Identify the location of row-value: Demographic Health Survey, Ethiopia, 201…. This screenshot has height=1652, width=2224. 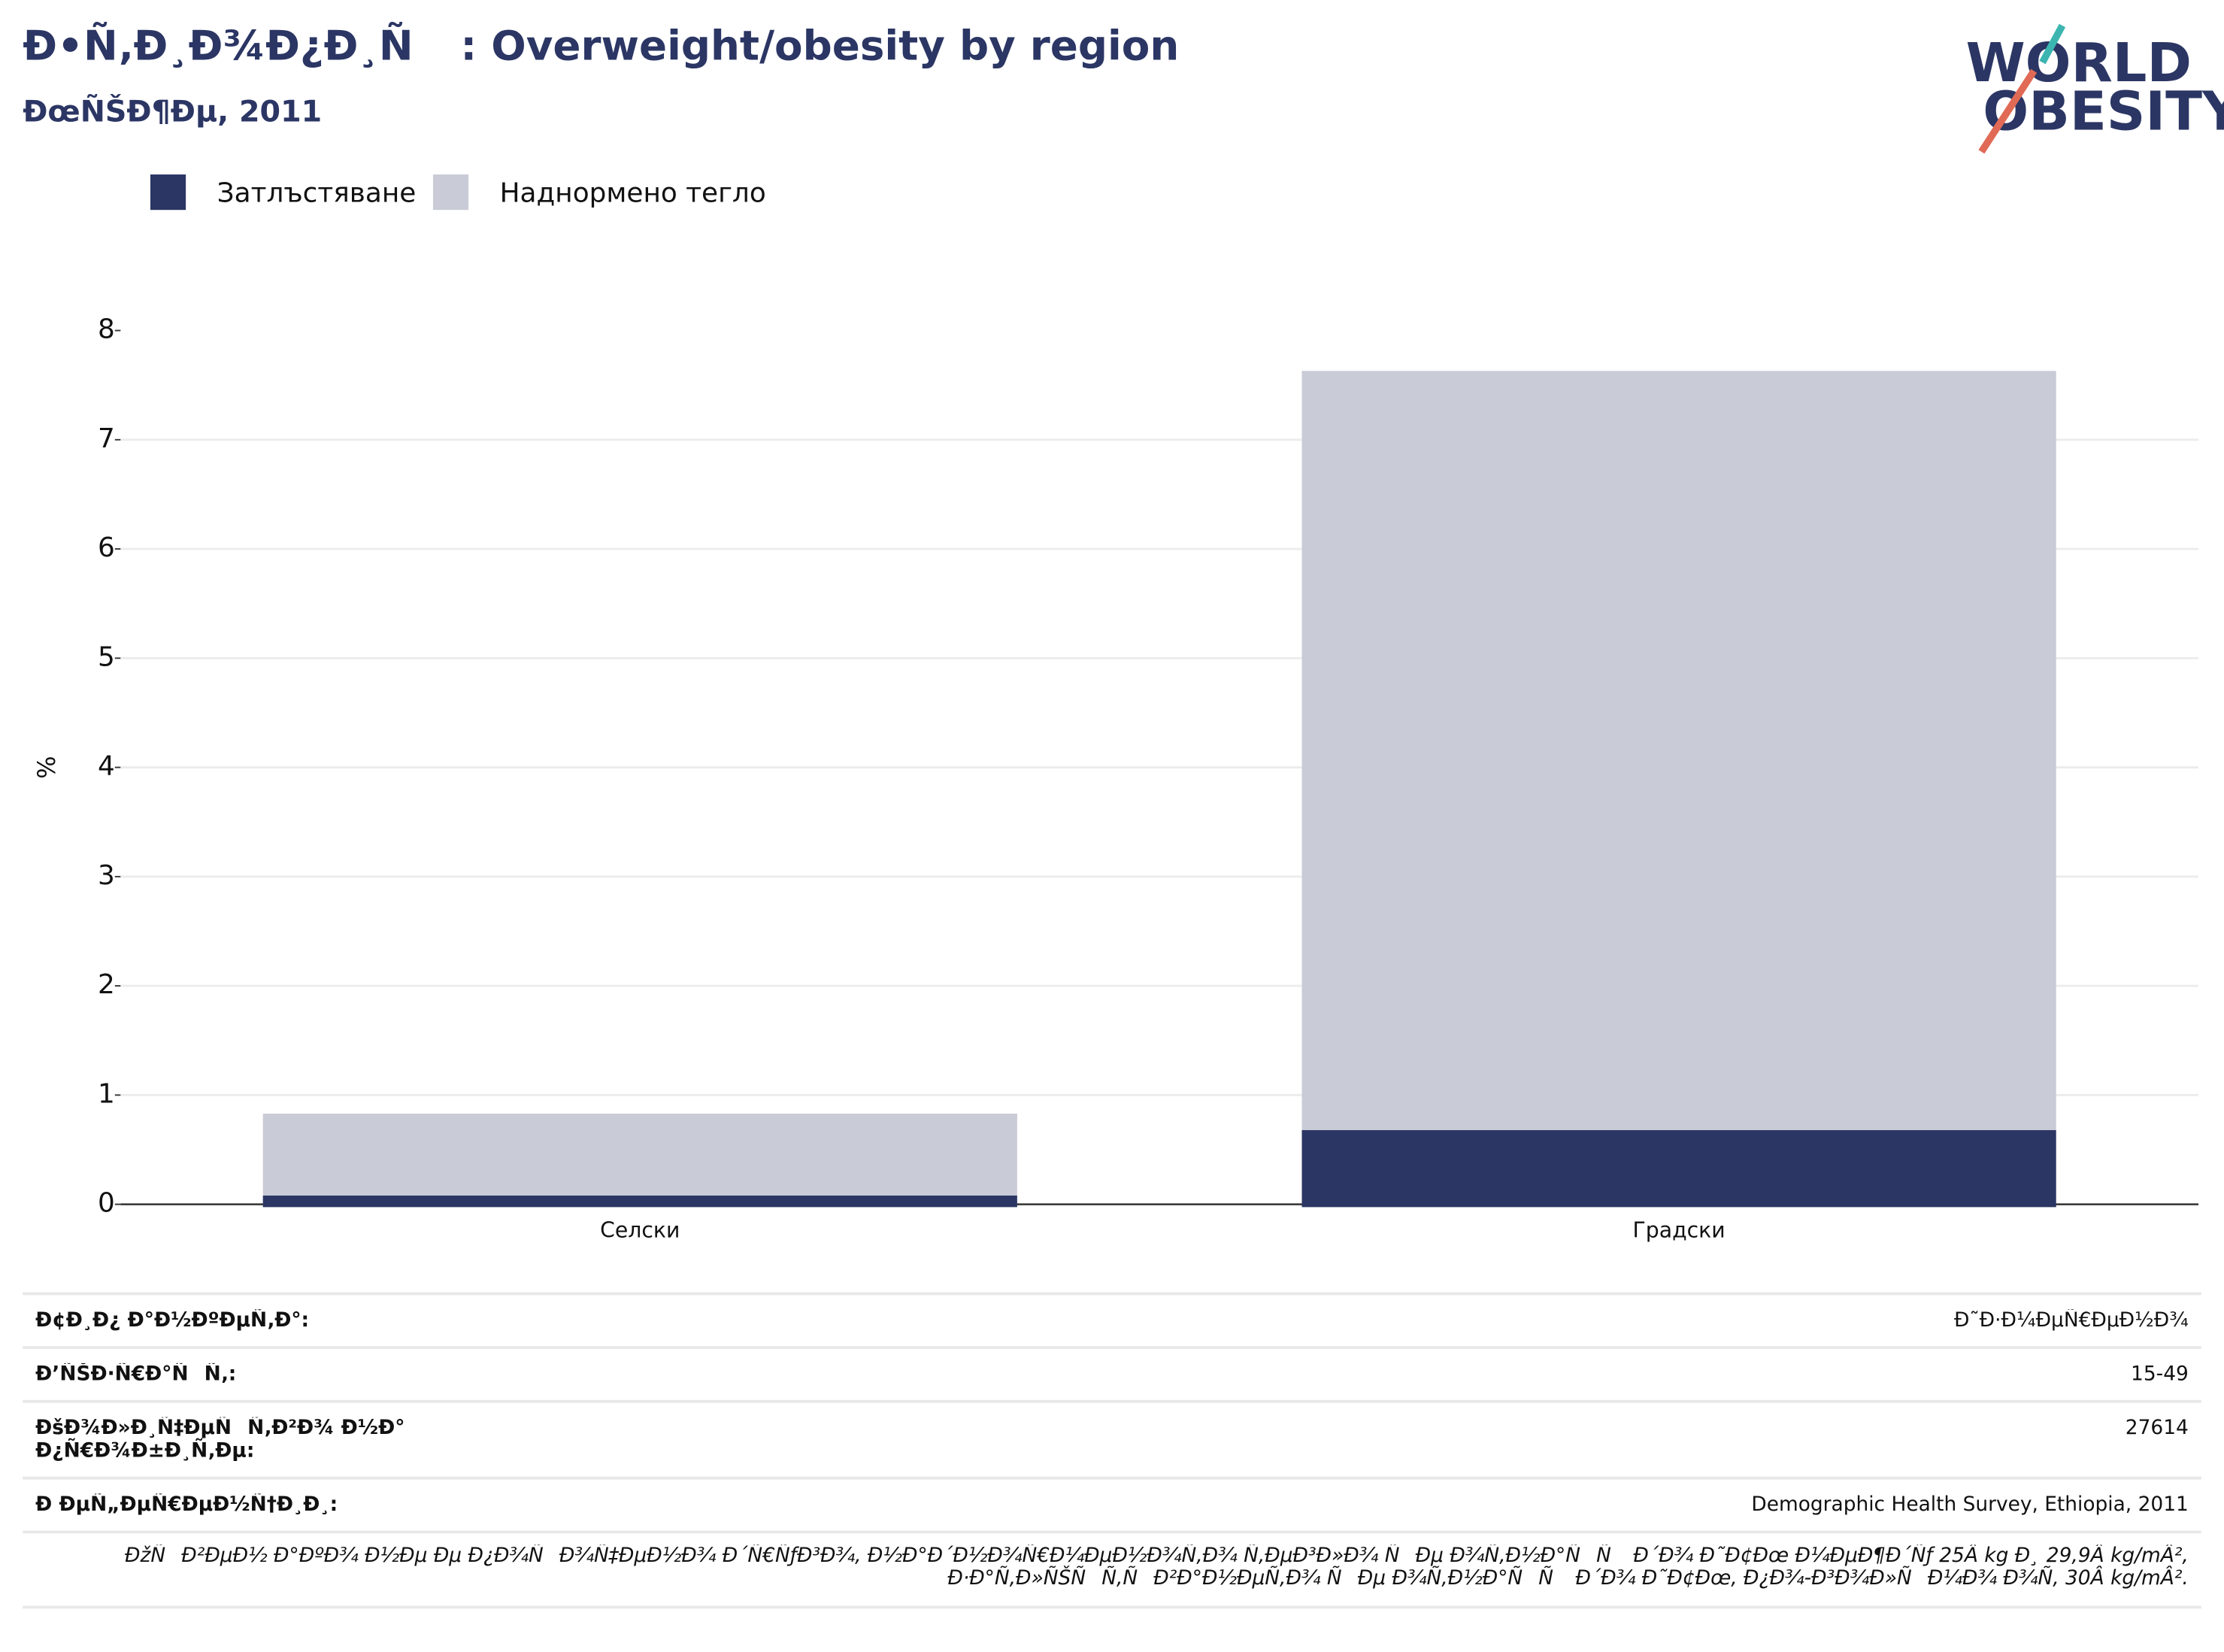
(1970, 1505).